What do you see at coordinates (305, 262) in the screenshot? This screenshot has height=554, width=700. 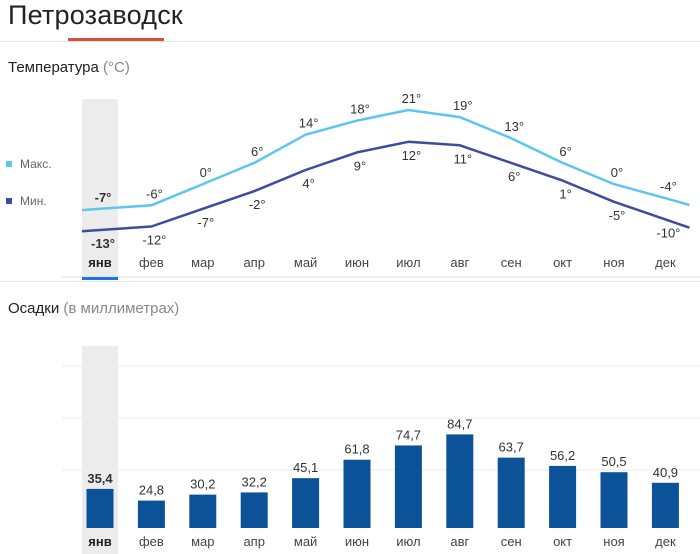 I see `month-tab-5: май` at bounding box center [305, 262].